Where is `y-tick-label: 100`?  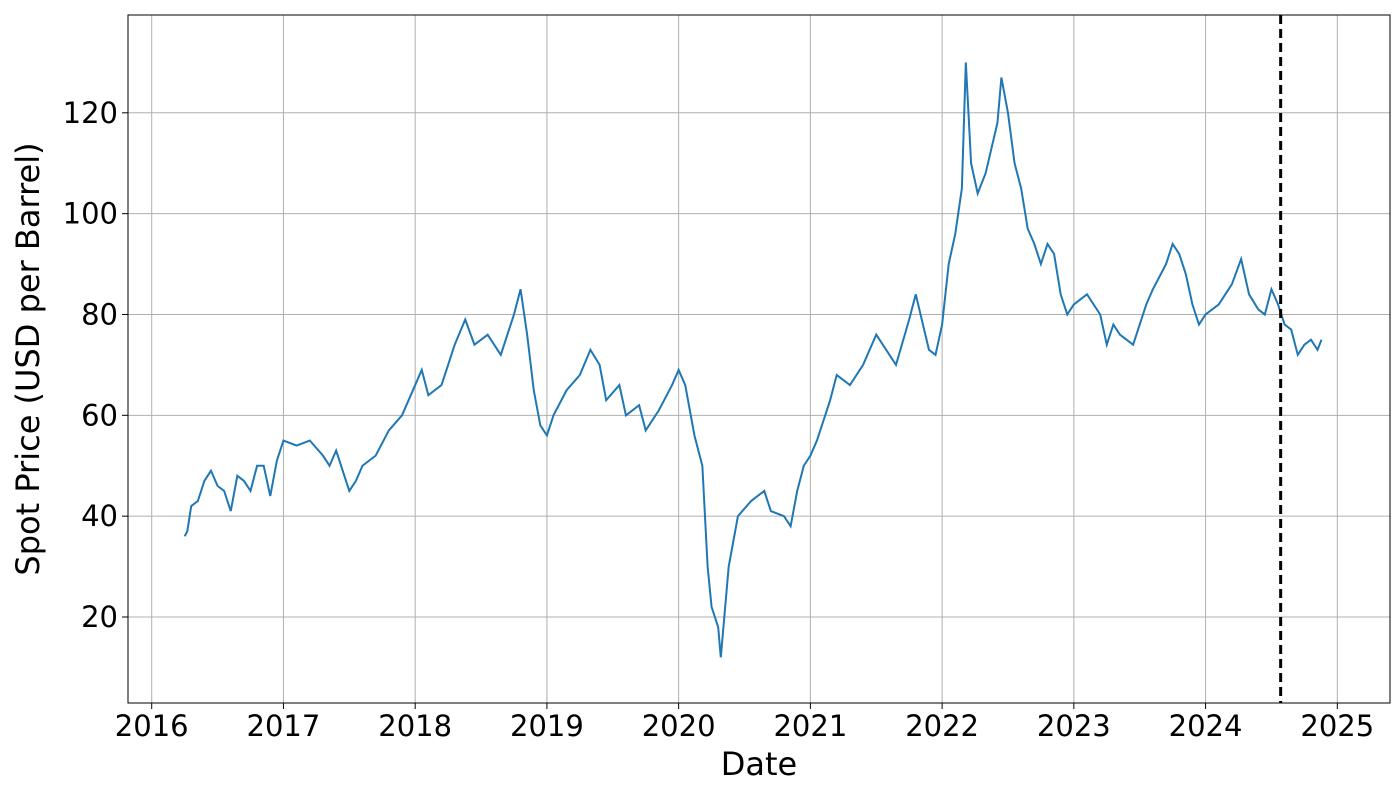 y-tick-label: 100 is located at coordinates (90, 214).